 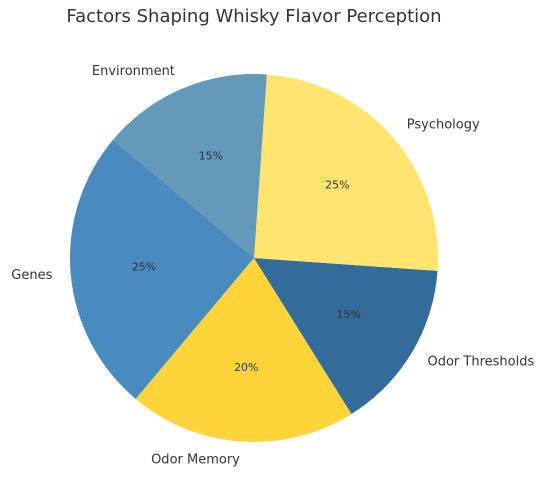 I want to click on slice-label: Environment, so click(x=133, y=71).